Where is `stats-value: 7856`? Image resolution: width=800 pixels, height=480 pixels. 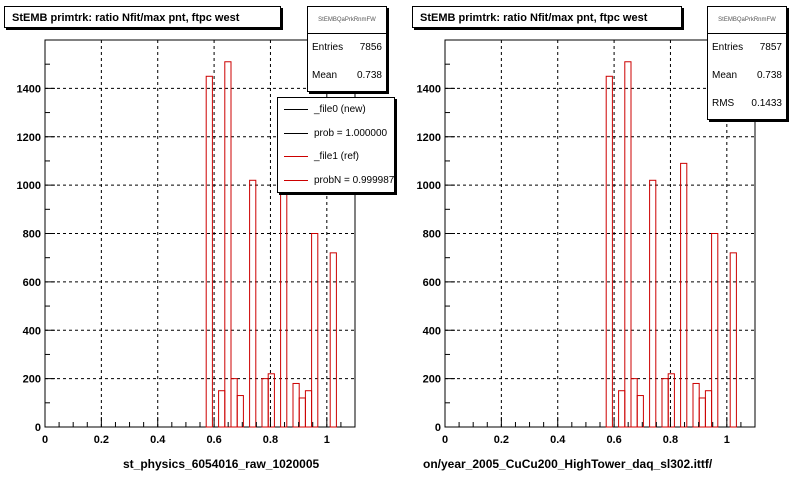 stats-value: 7856 is located at coordinates (370, 47).